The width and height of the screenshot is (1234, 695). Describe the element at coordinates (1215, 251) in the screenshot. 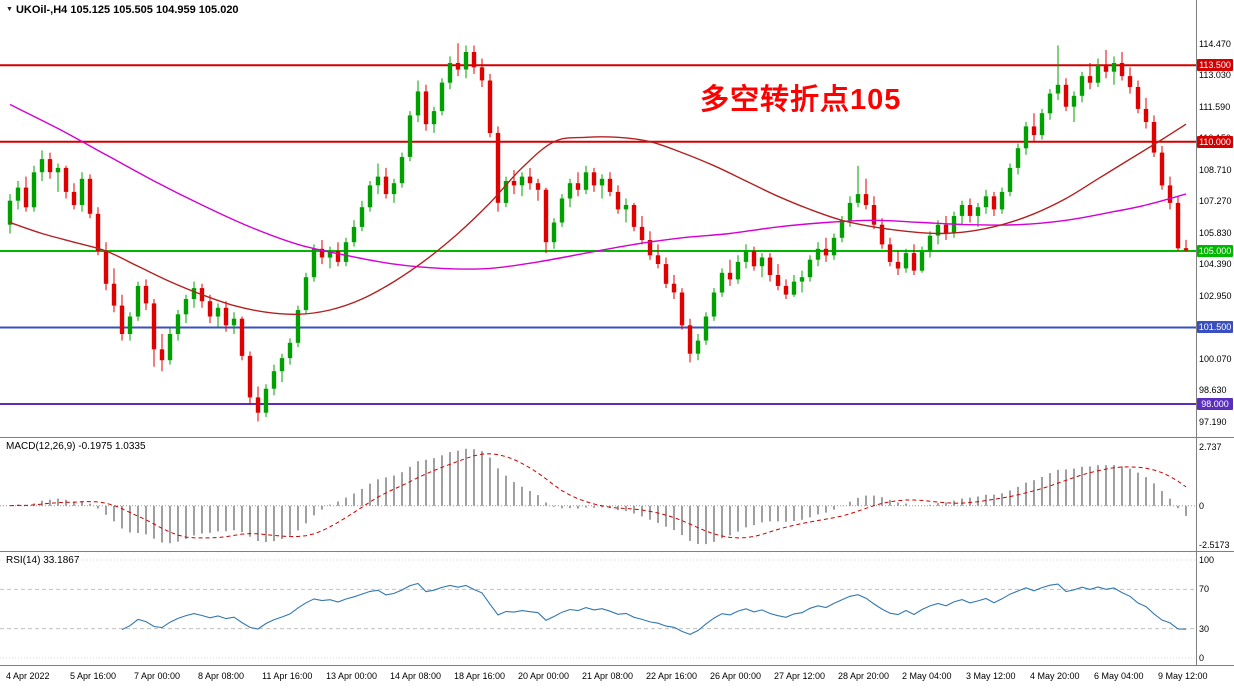

I see `price-line-badge: 105.000` at that location.